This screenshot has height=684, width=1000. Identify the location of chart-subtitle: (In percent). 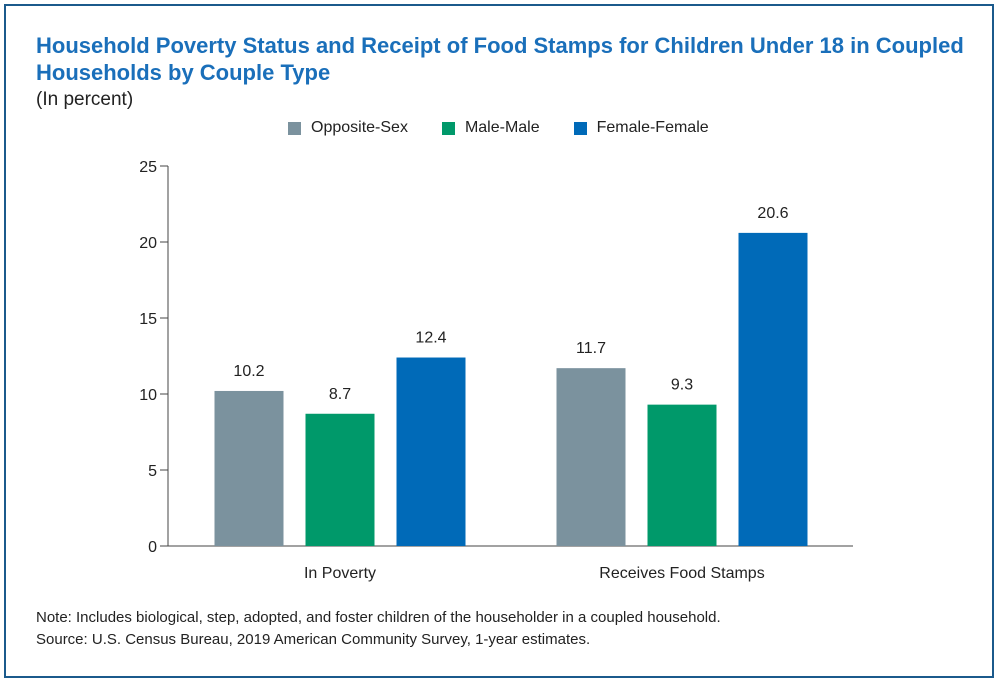
(85, 99).